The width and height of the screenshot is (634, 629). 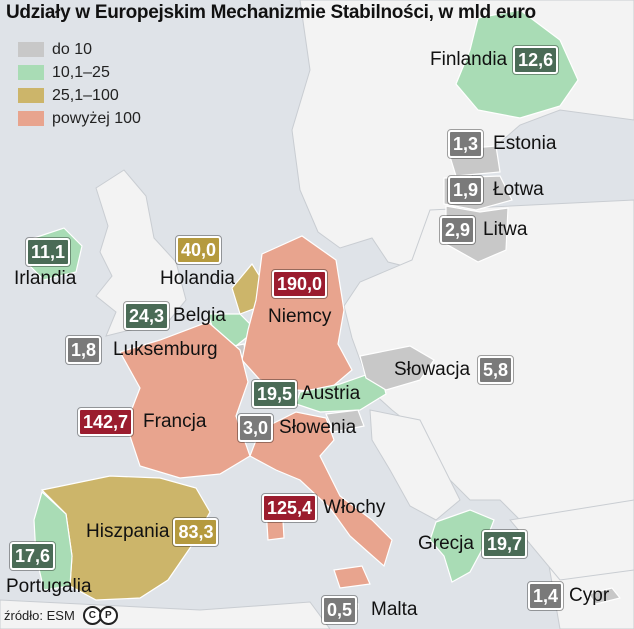 What do you see at coordinates (518, 189) in the screenshot?
I see `country-name: Łotwa` at bounding box center [518, 189].